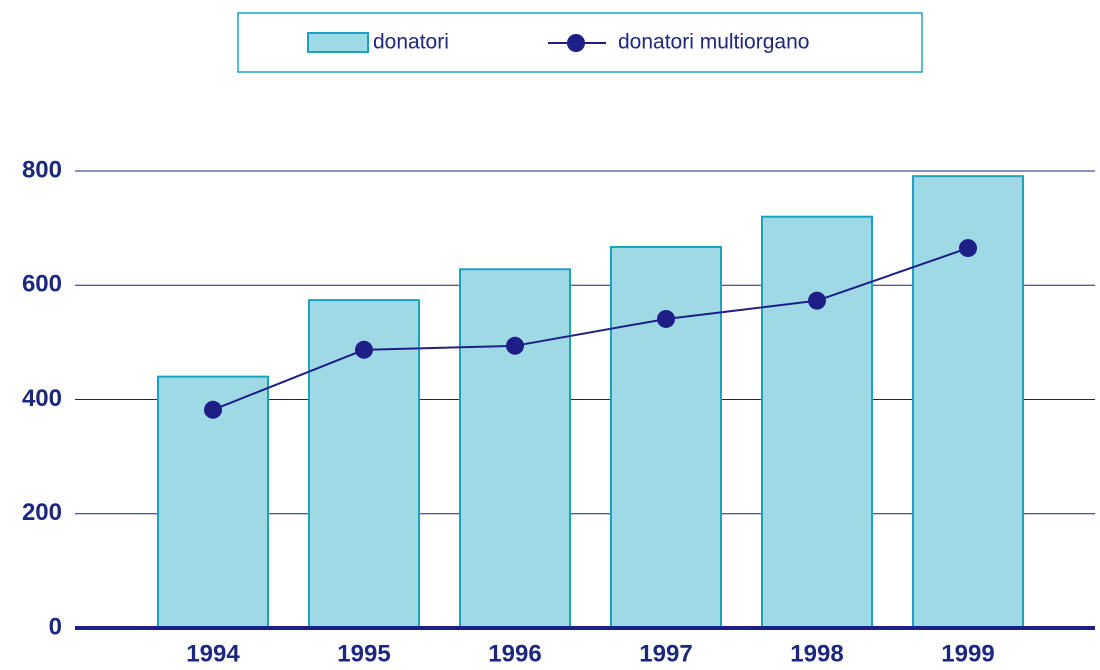 The height and width of the screenshot is (670, 1100). I want to click on legend-label: donatori multiorgano, so click(713, 42).